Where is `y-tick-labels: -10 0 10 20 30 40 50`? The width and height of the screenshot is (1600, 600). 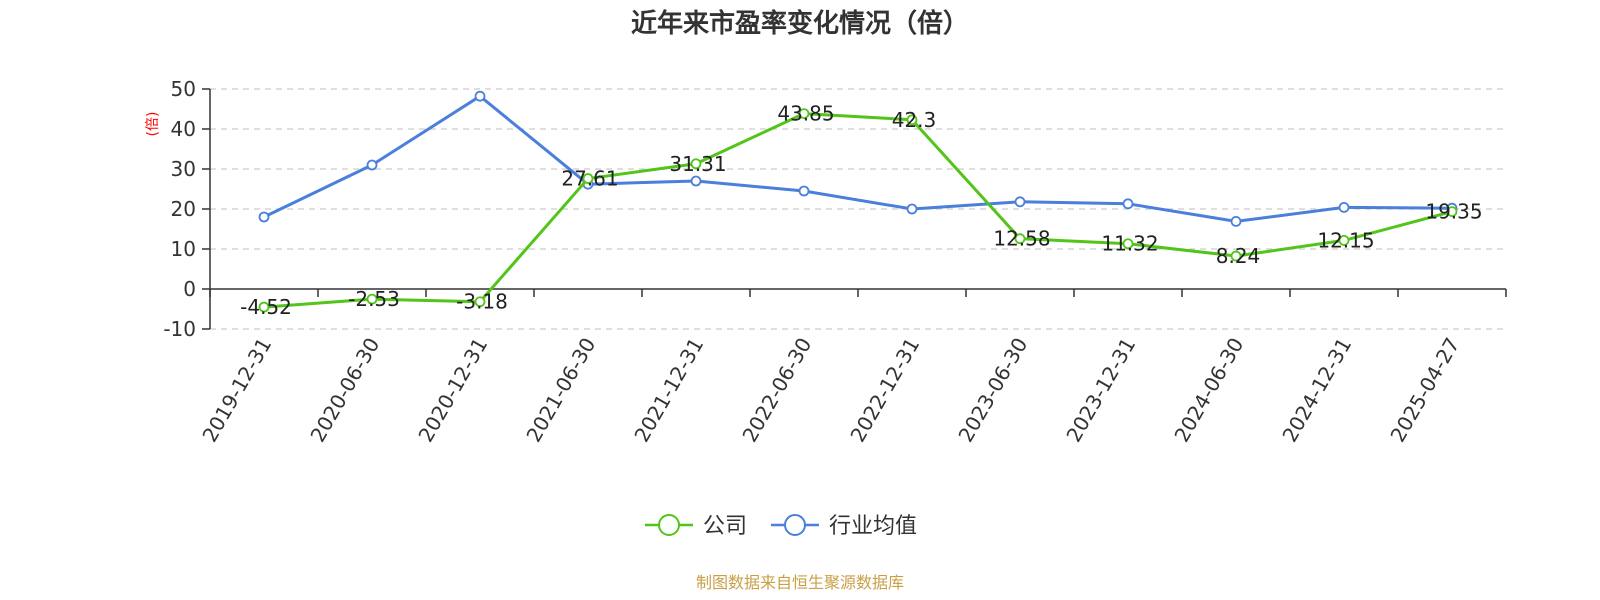
y-tick-labels: -10 0 10 20 30 40 50 is located at coordinates (179, 209).